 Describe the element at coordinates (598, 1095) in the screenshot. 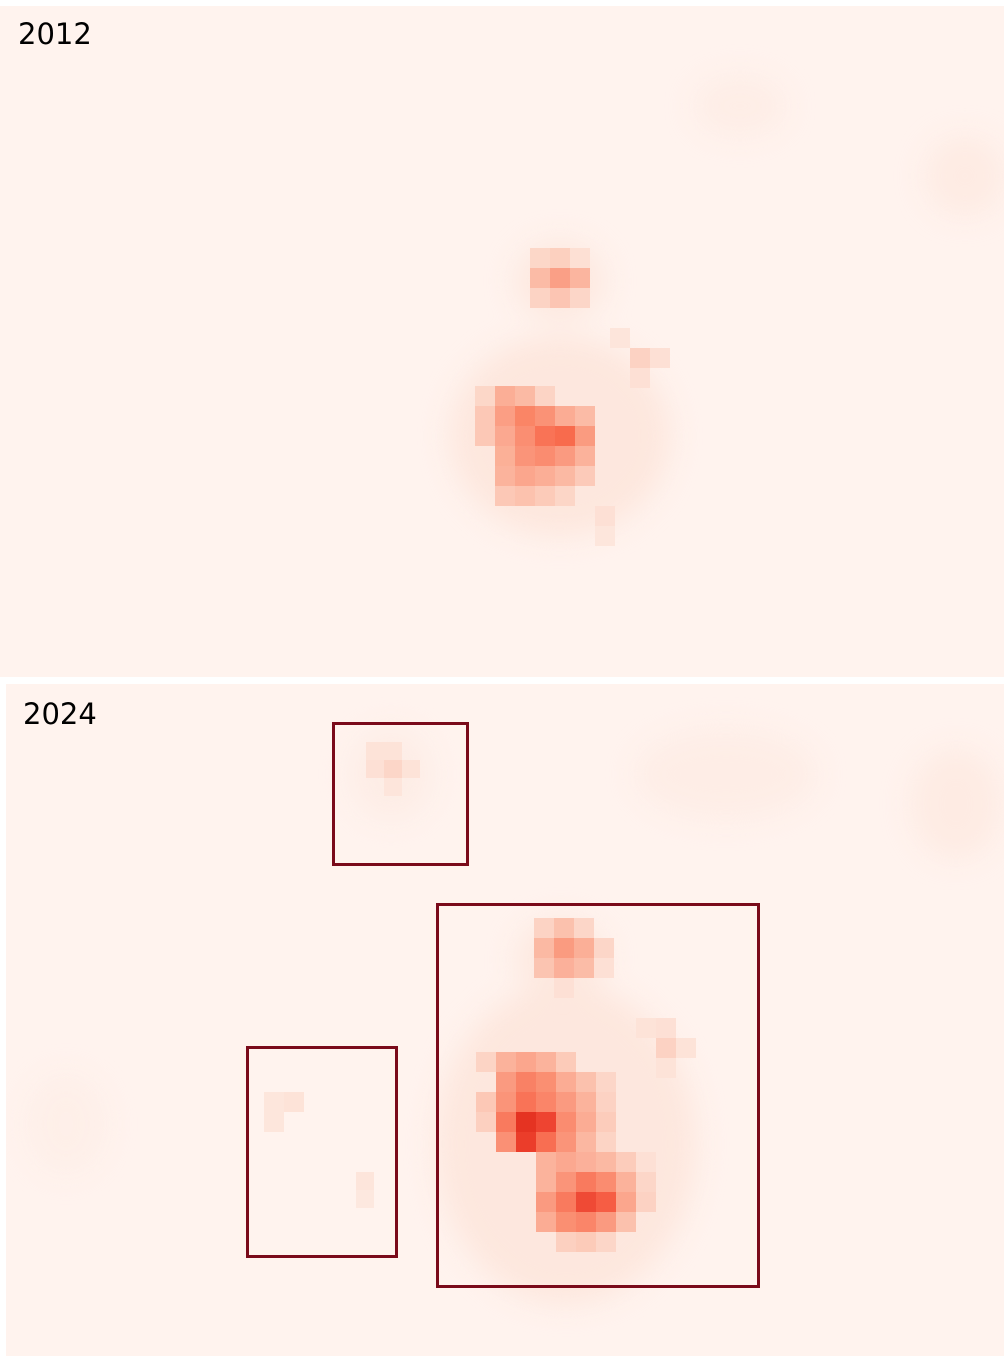

I see `highlight-box-central` at that location.